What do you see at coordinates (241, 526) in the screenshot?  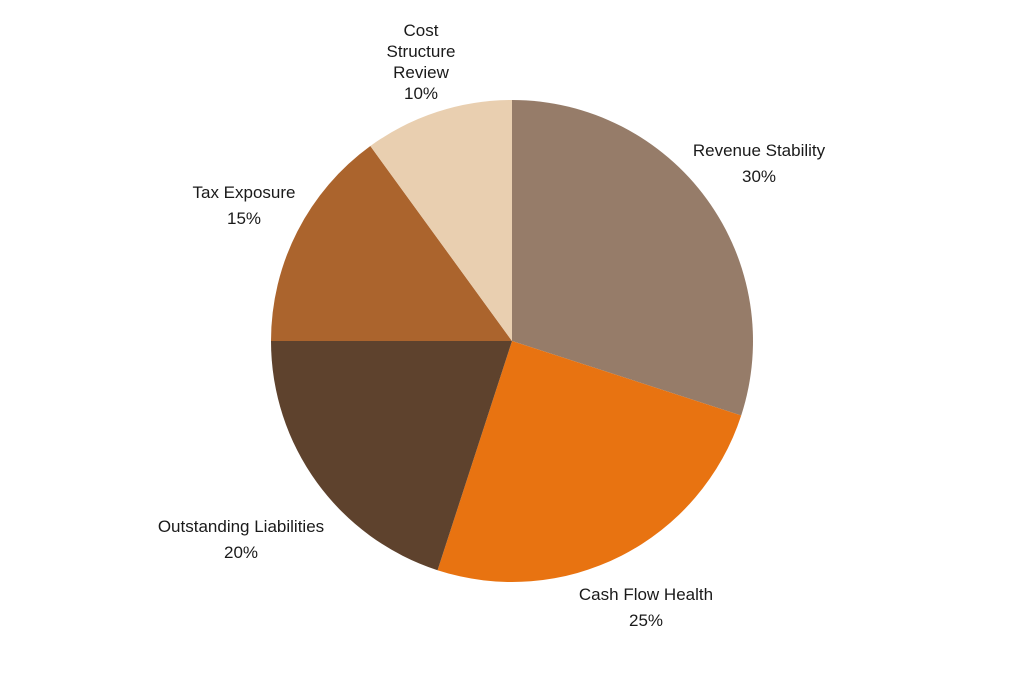 I see `pie-label-name: Outstanding Liabilities` at bounding box center [241, 526].